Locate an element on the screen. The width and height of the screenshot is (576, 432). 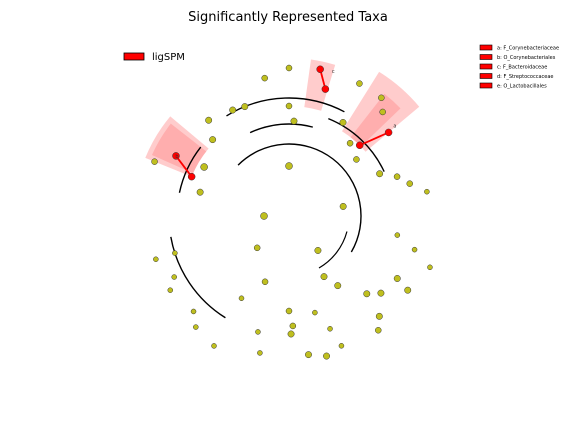
clade-labels: a c b is located at coordinates (285, 114).